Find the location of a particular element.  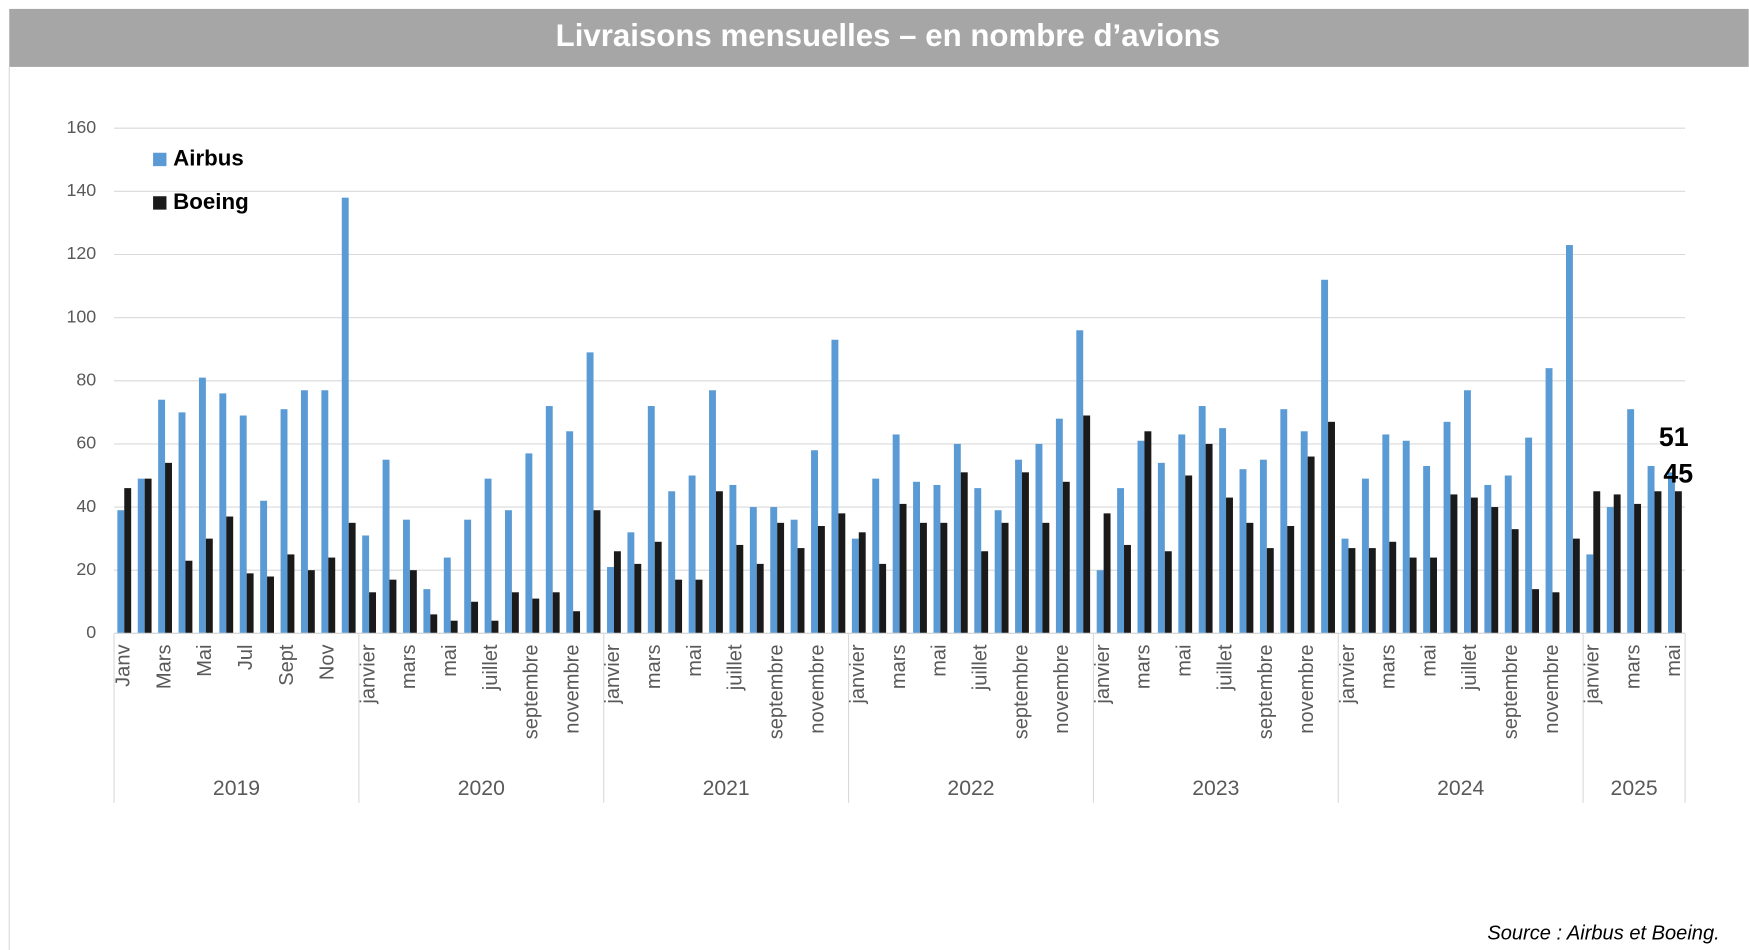

y-tick-label: 20 is located at coordinates (86, 569).